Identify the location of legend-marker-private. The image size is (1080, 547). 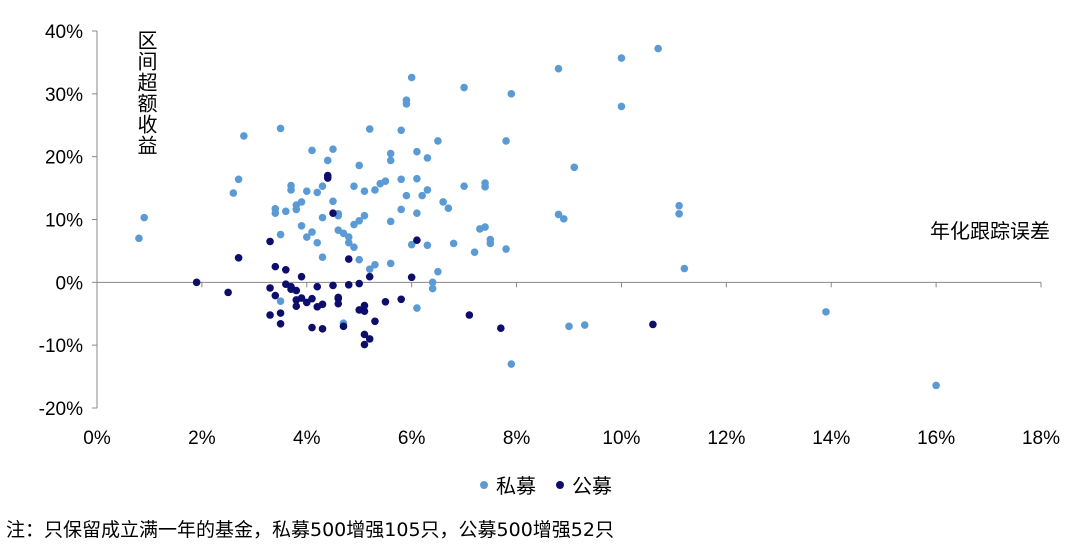
(484, 484).